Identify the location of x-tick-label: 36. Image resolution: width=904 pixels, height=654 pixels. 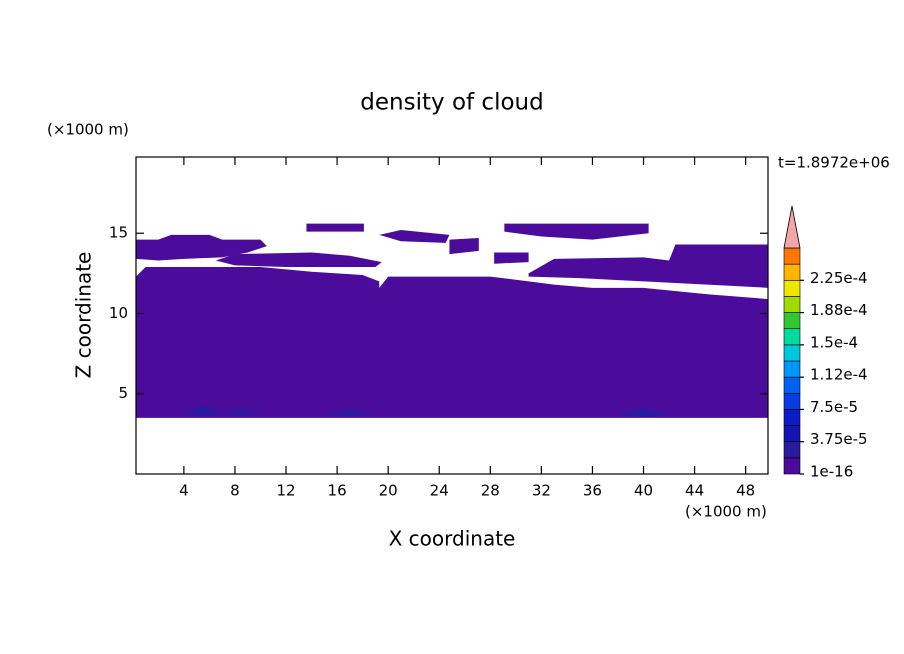
(592, 491).